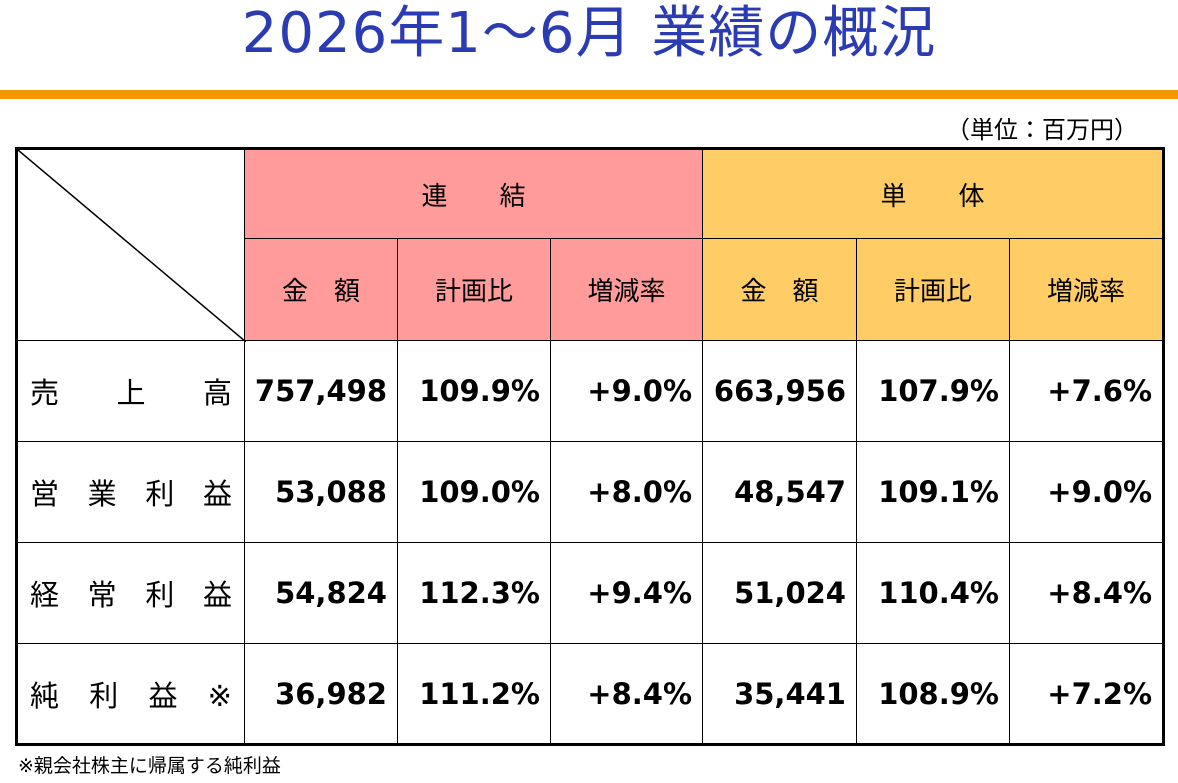  I want to click on value-cell: 110.4%, so click(933, 593).